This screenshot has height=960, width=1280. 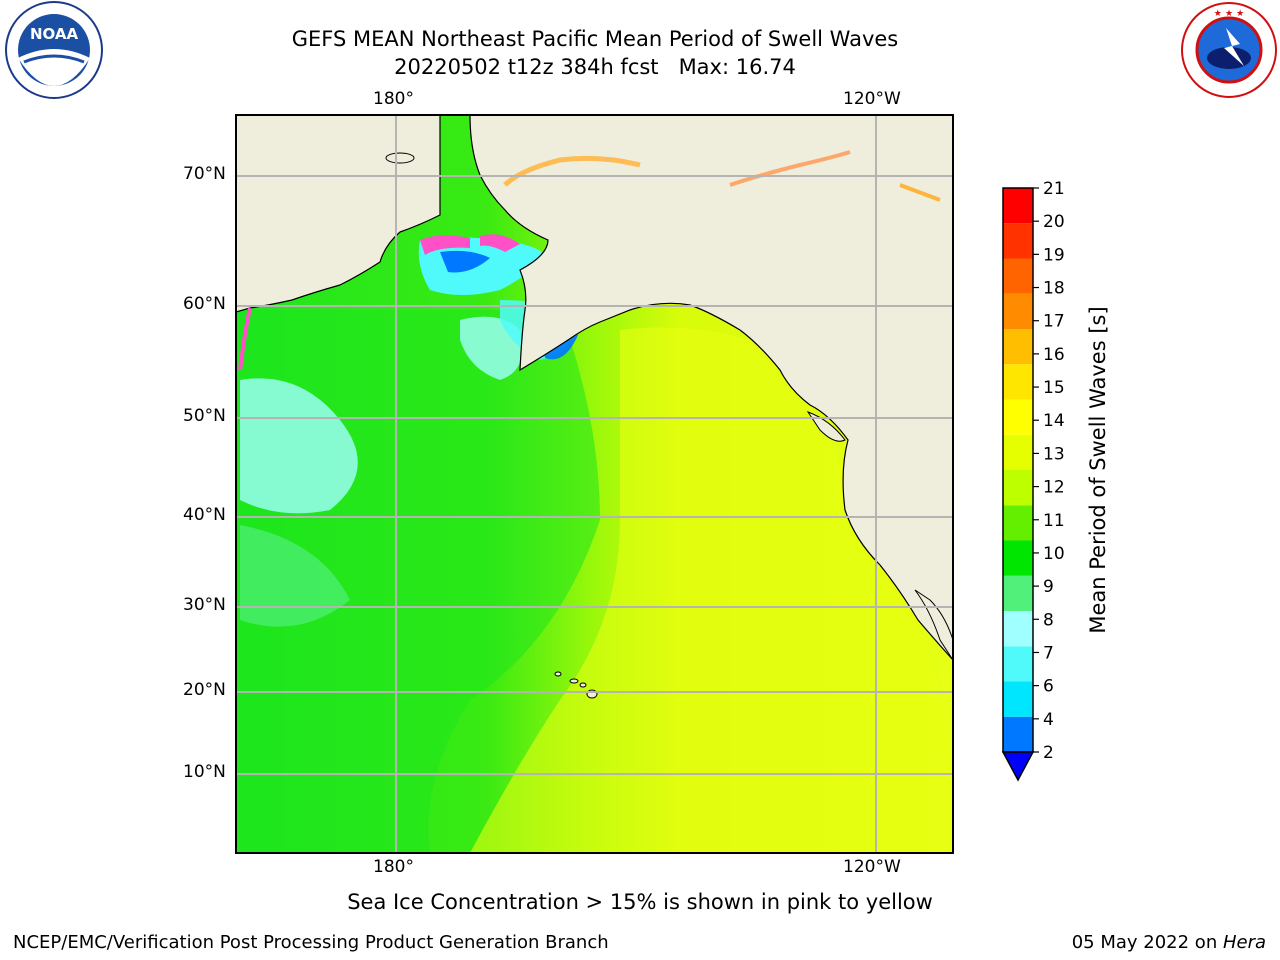 I want to click on colorbar-tick-label: 11, so click(x=1054, y=521).